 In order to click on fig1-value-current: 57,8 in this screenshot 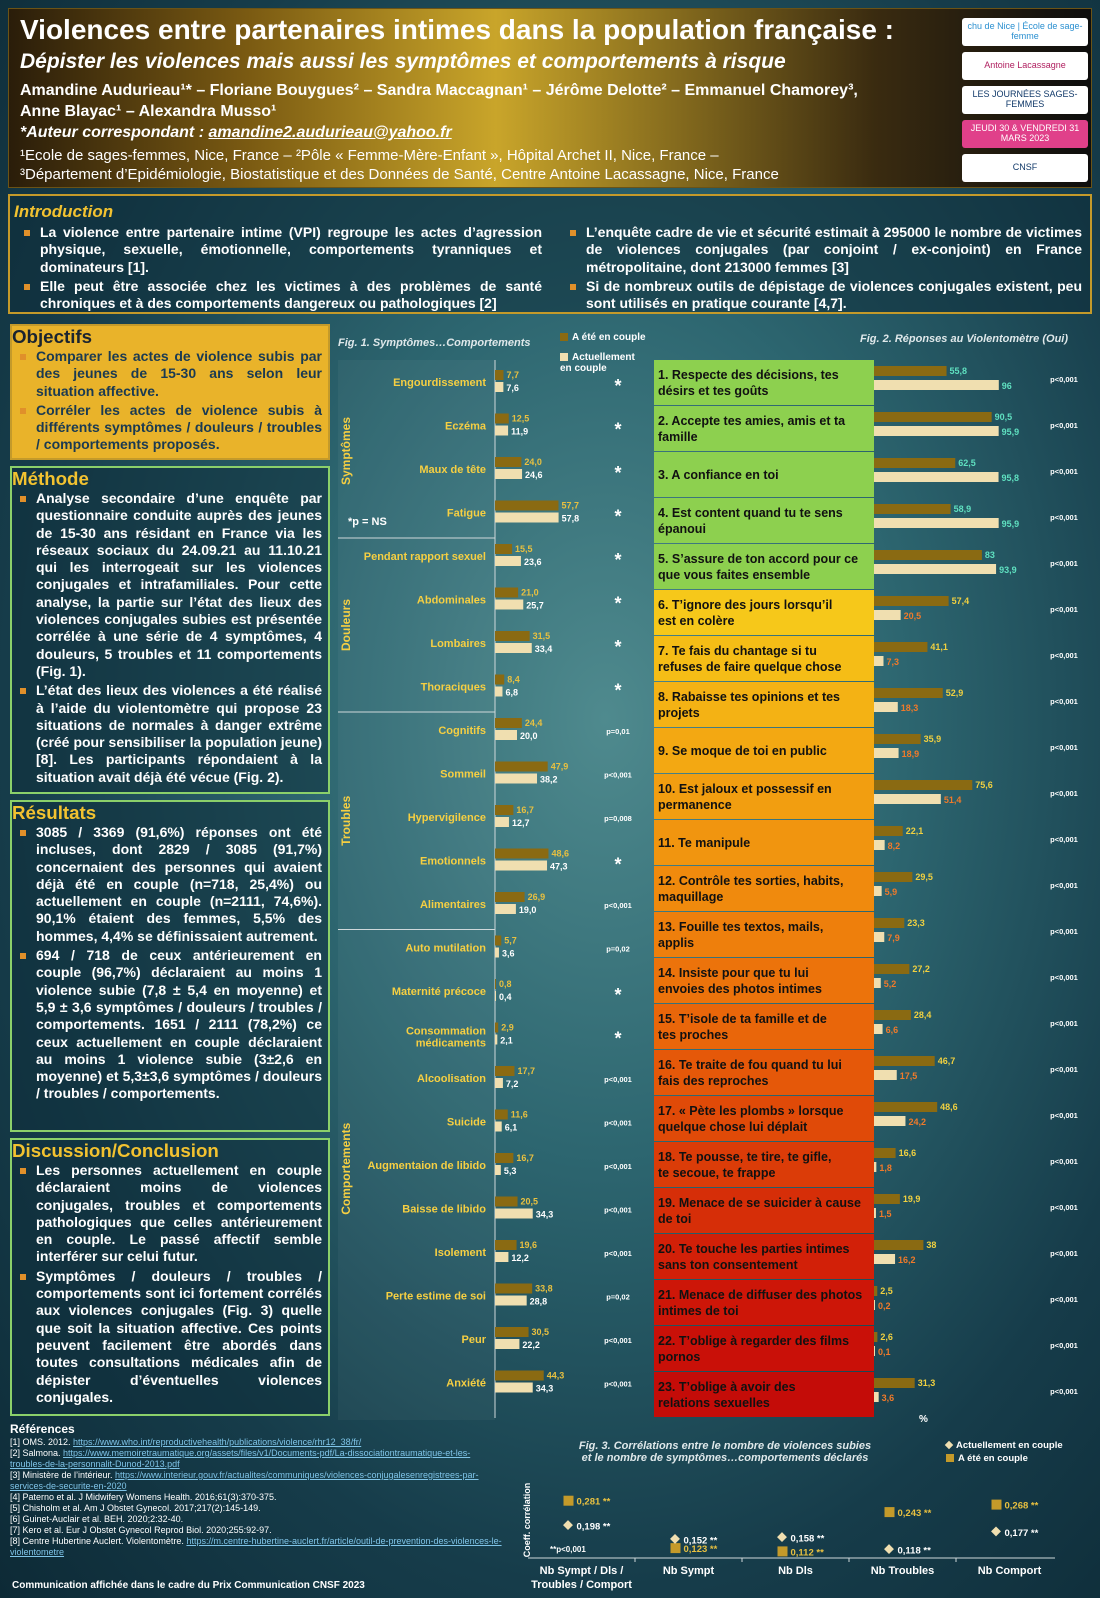, I will do `click(571, 519)`.